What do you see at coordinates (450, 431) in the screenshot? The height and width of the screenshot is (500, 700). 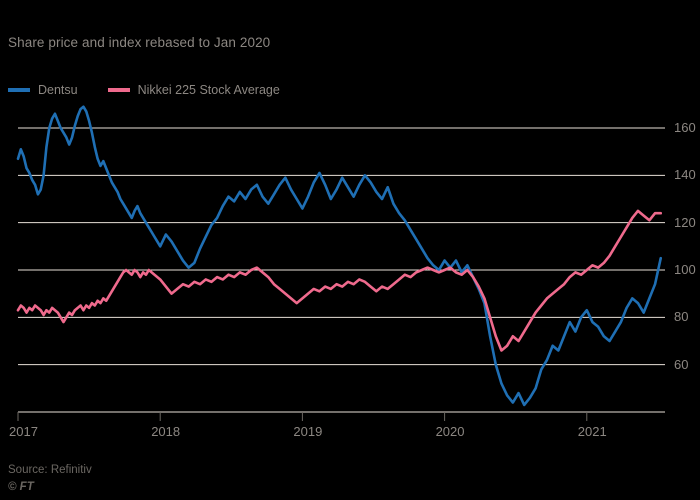 I see `x-axis-label: 2020` at bounding box center [450, 431].